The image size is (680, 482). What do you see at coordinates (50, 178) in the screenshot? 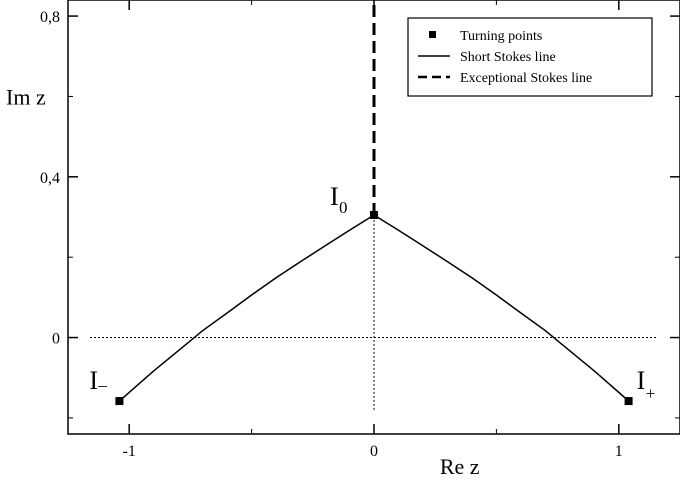
I see `y-tick-label: 0,4` at bounding box center [50, 178].